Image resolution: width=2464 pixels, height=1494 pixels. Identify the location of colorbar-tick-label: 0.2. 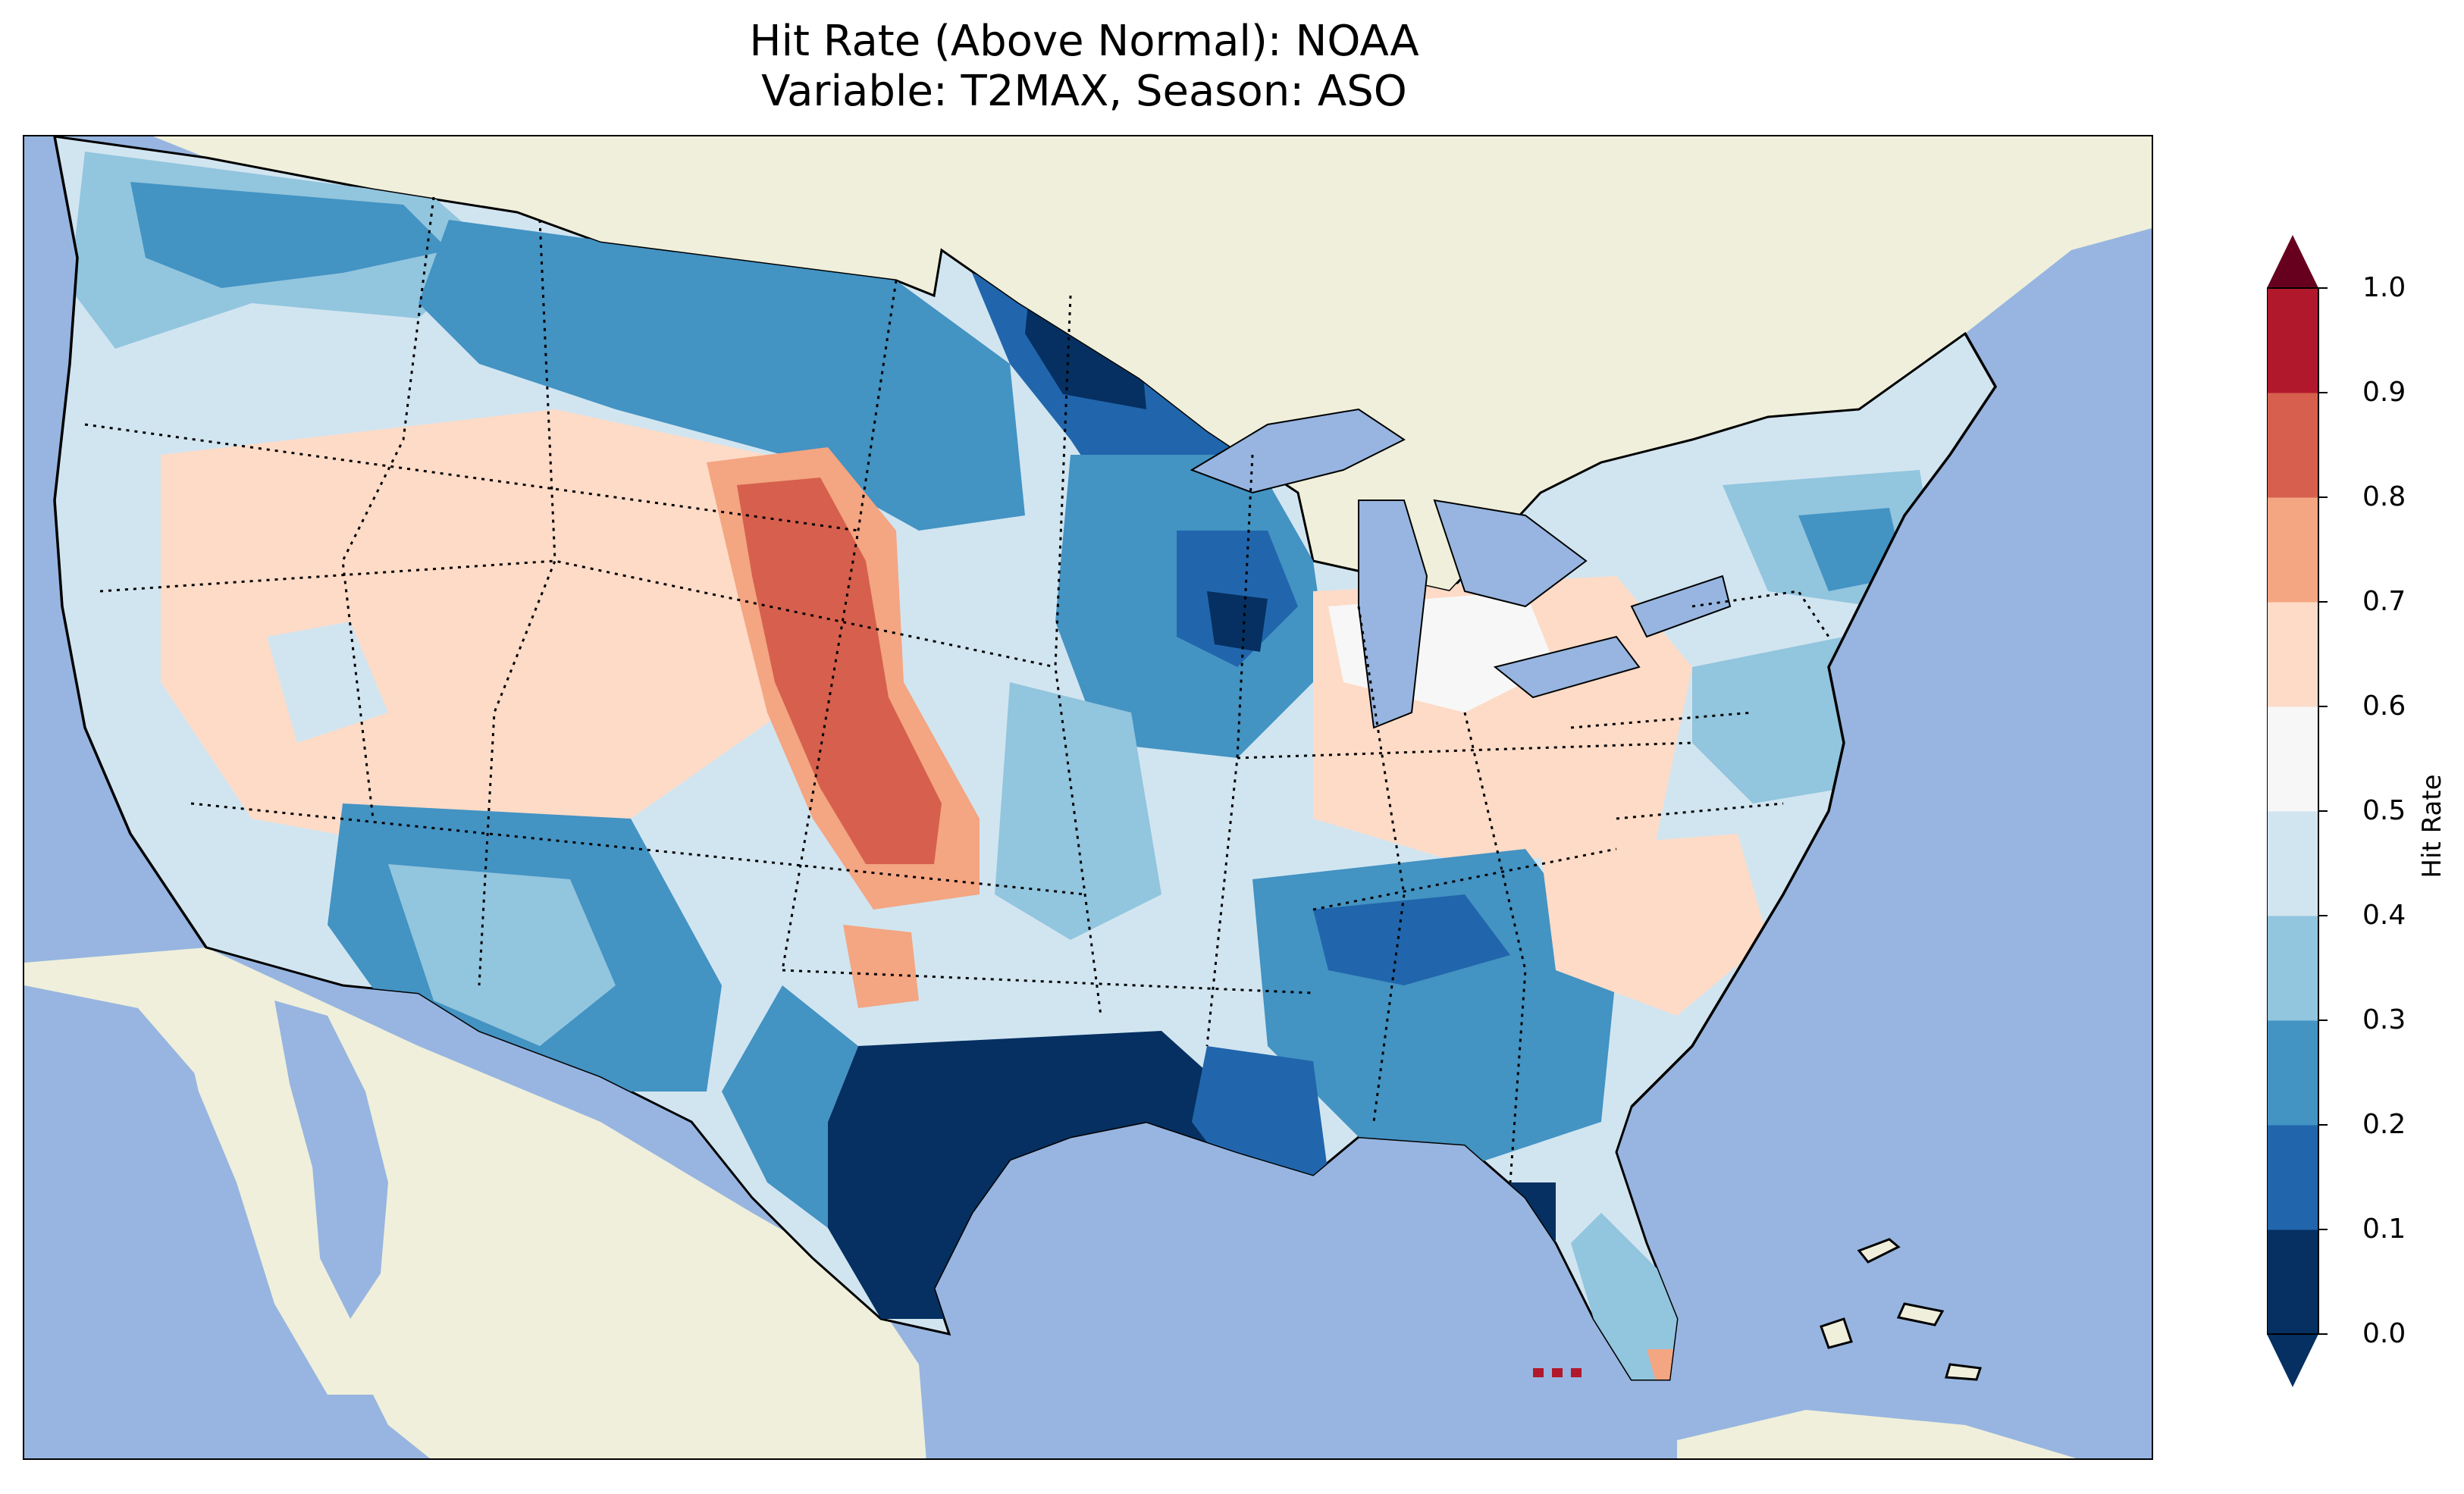
(2384, 1124).